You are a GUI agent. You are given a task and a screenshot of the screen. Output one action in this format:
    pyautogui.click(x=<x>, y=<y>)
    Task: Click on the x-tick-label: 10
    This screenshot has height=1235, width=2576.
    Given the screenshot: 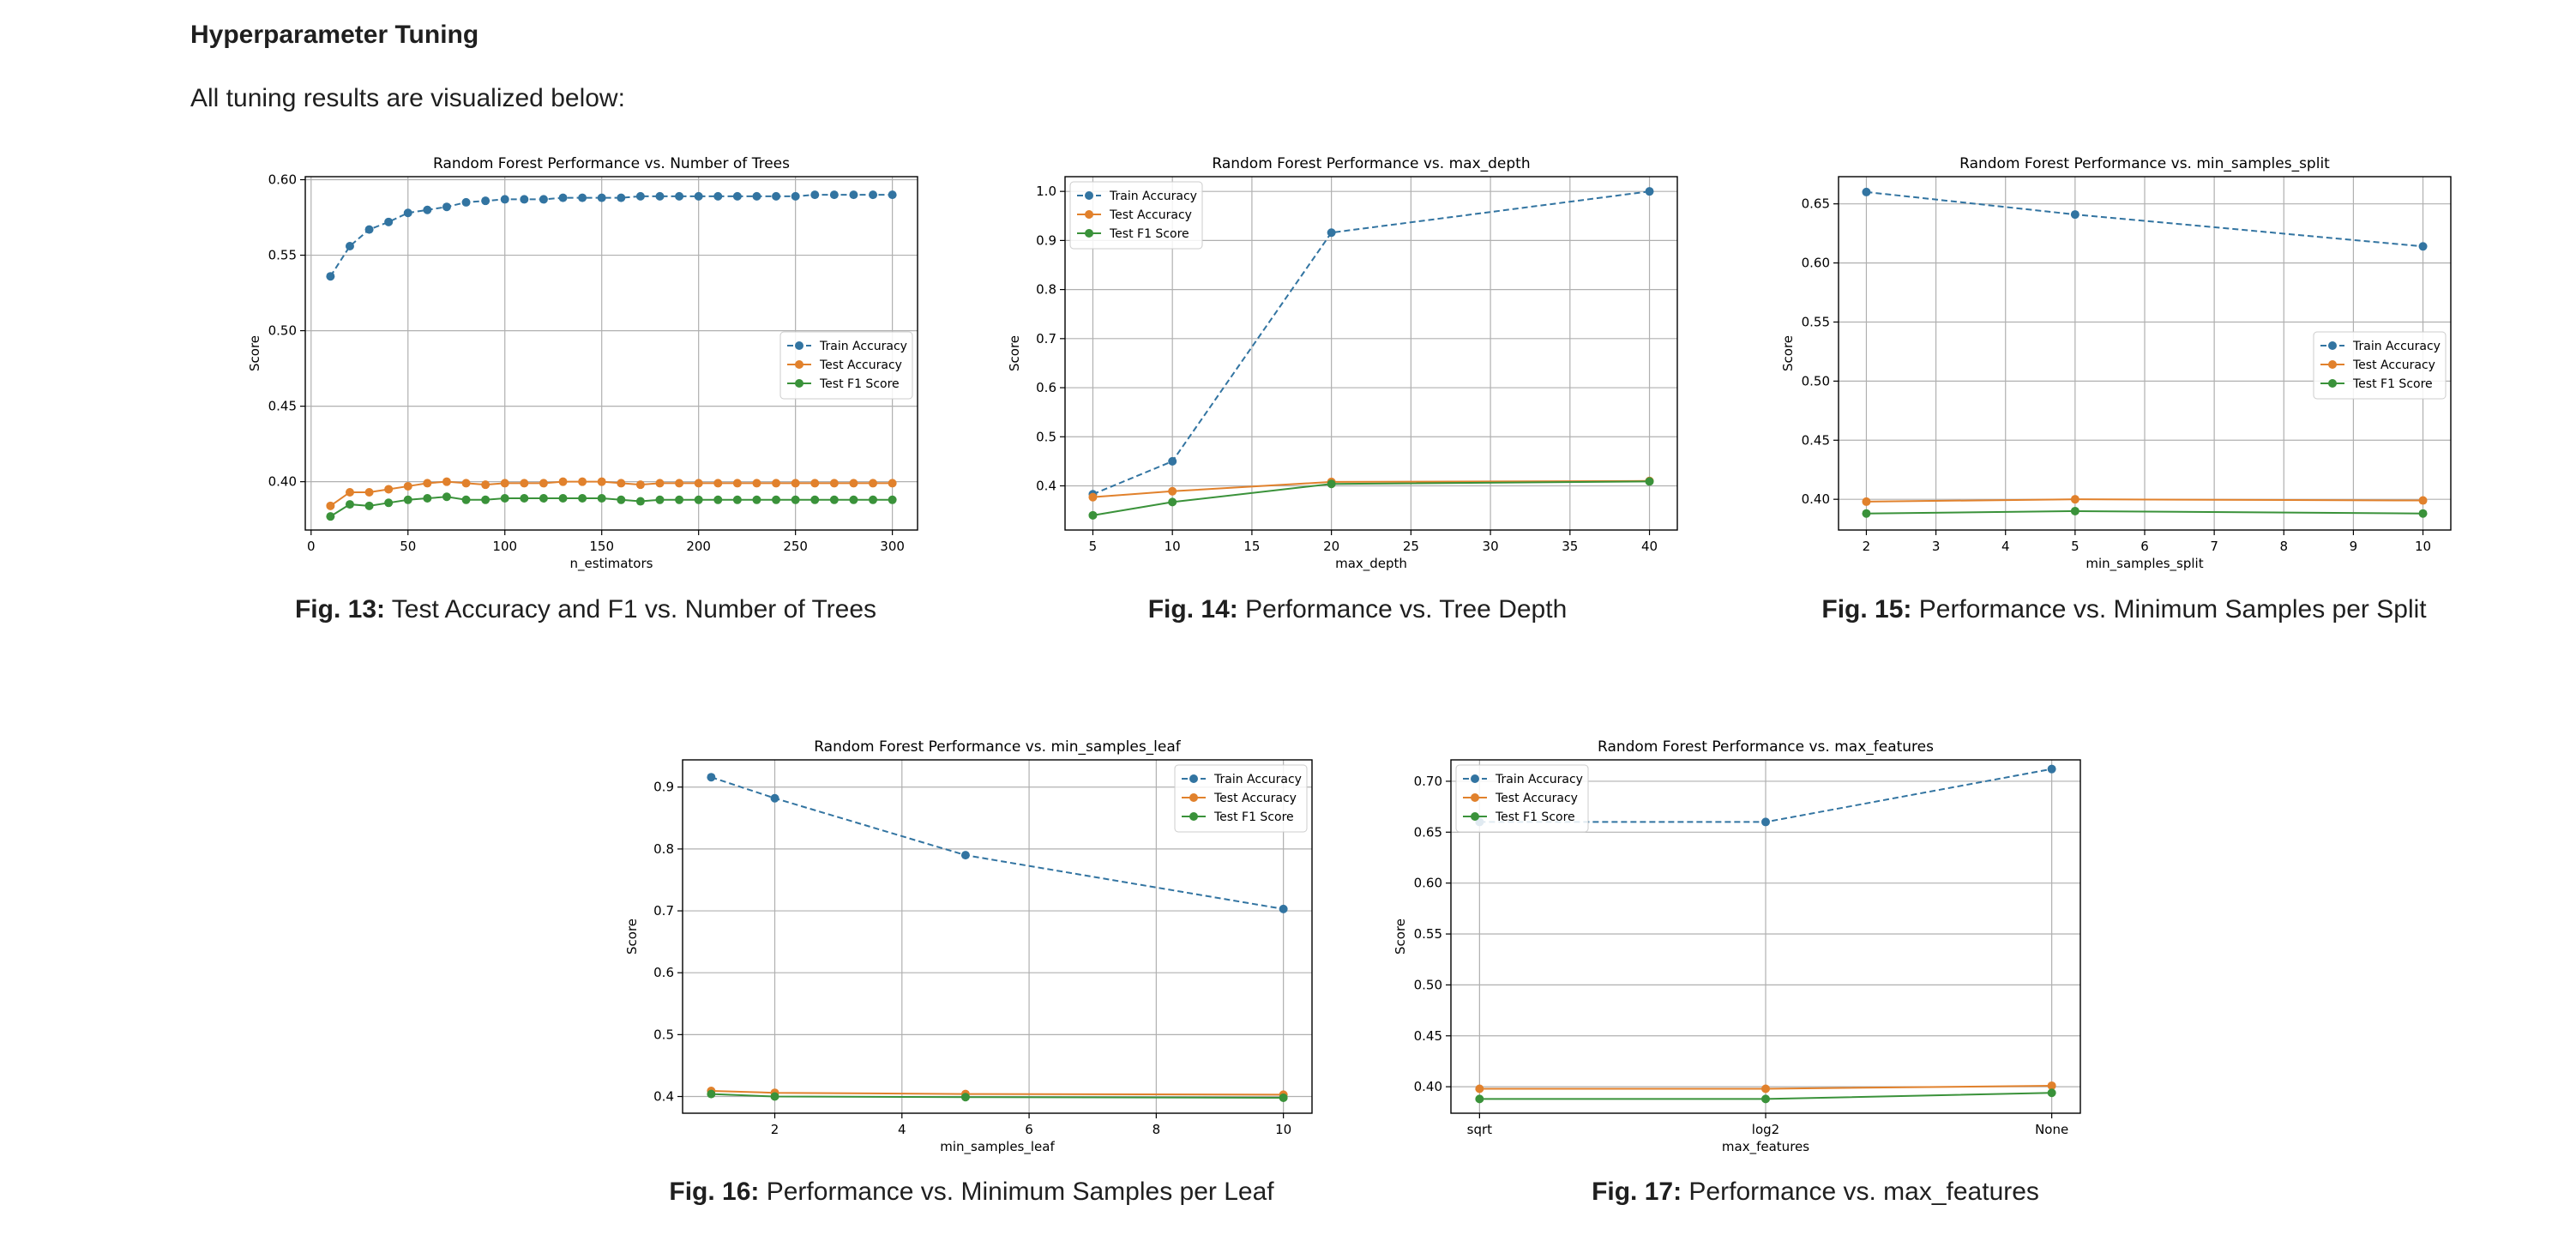 What is the action you would take?
    pyautogui.click(x=1173, y=546)
    